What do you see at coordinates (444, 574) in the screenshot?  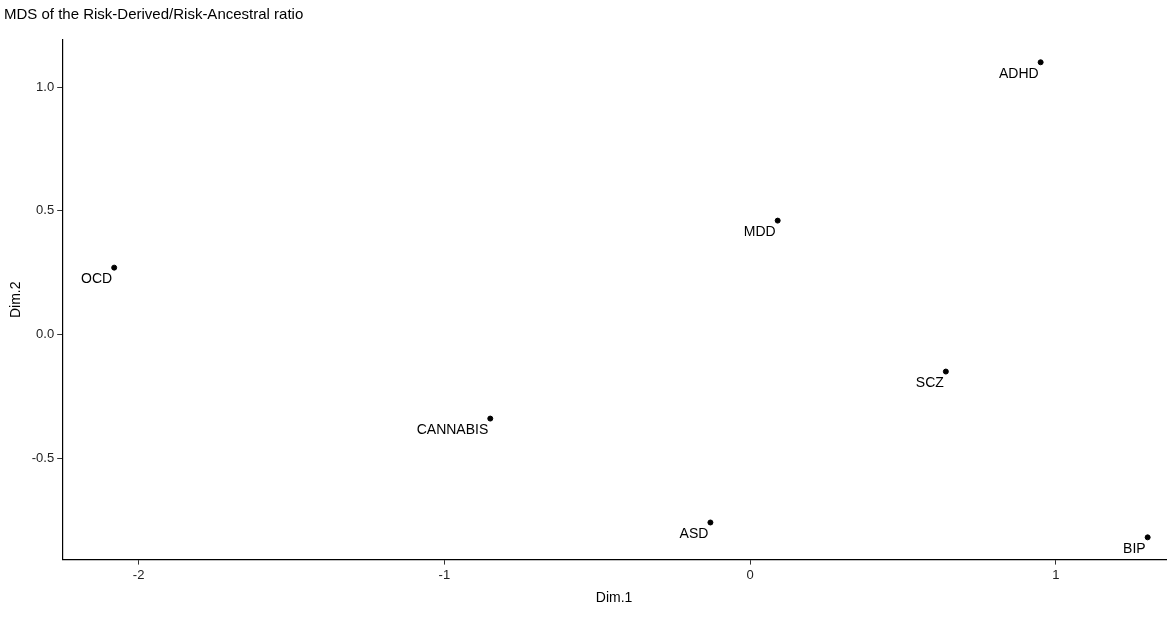 I see `x-tick-label: -1` at bounding box center [444, 574].